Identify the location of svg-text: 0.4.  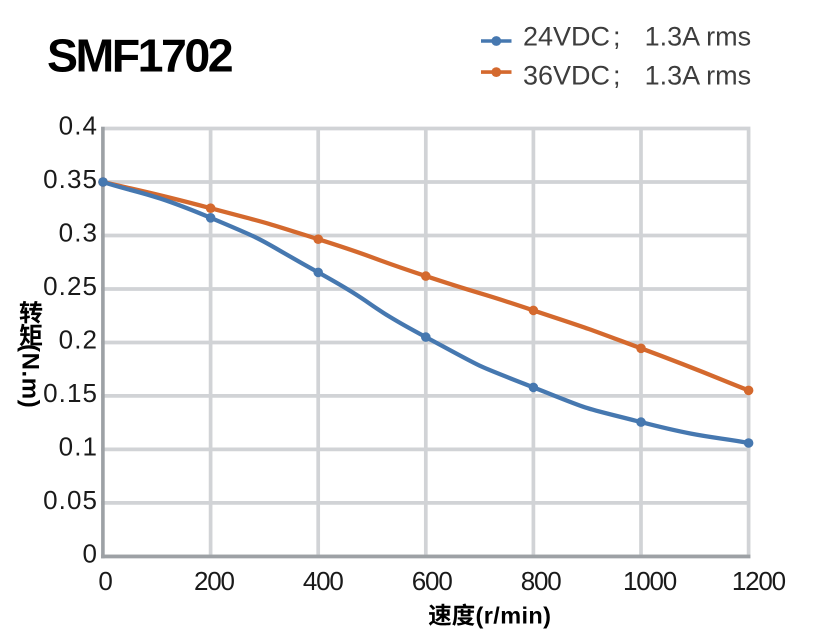
(78, 126).